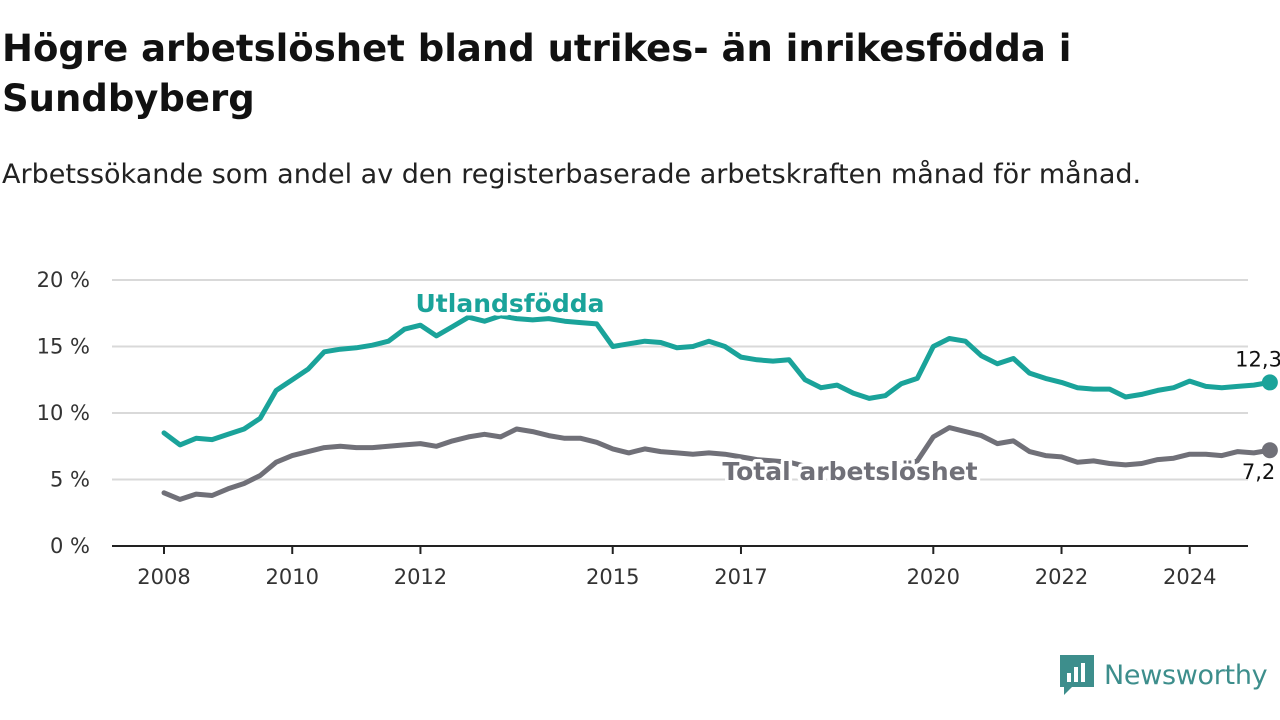 Image resolution: width=1280 pixels, height=720 pixels. I want to click on y-axis-ticks: 0 % 5 % 10 % 15 % 20 %, so click(63, 413).